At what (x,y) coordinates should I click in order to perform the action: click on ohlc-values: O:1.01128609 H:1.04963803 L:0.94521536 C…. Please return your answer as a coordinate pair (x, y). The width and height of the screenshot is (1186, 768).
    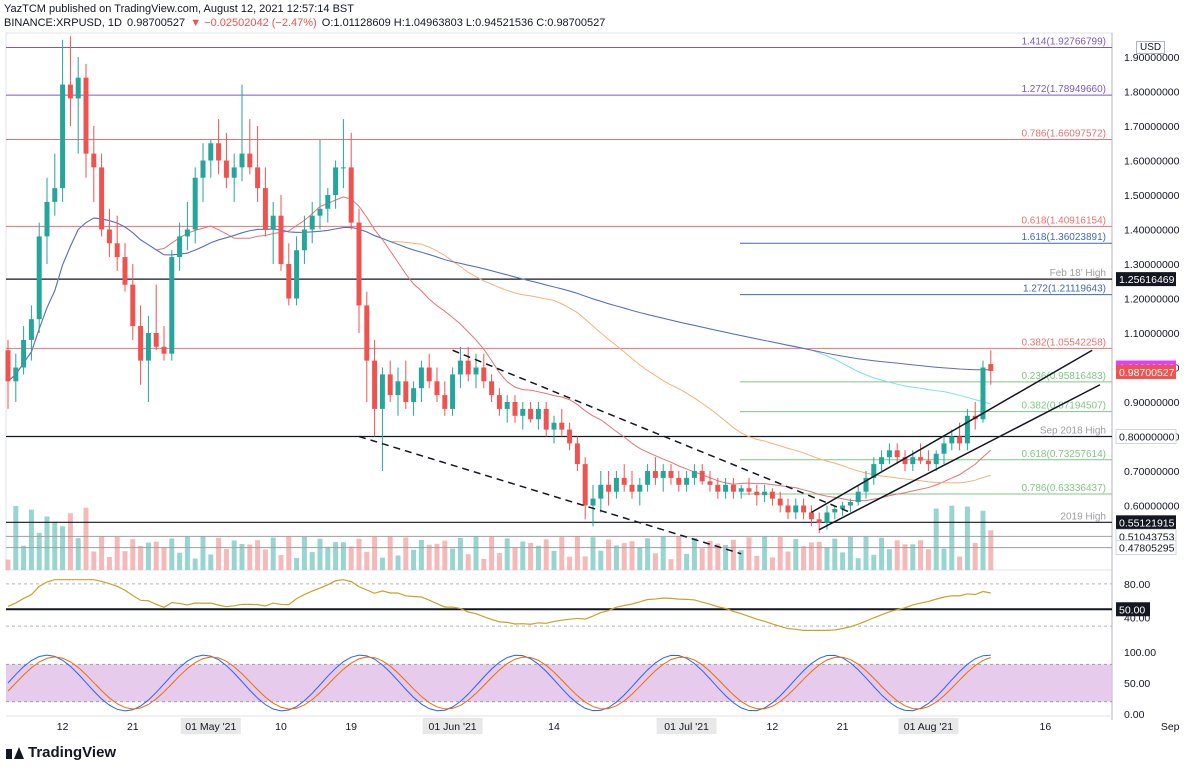
    Looking at the image, I should click on (463, 23).